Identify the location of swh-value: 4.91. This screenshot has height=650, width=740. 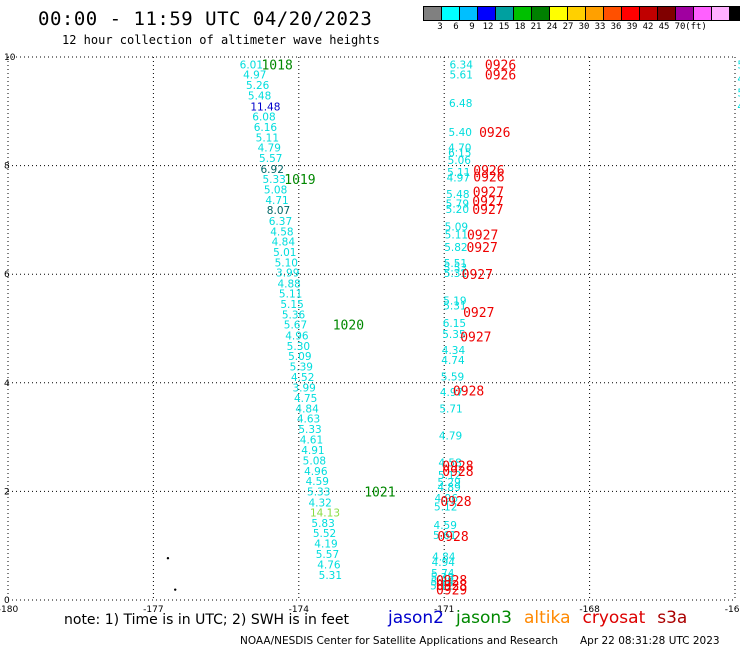
(312, 451).